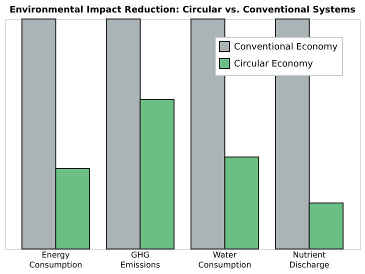 This screenshot has height=274, width=365. I want to click on legend-label: Circular Economy, so click(274, 65).